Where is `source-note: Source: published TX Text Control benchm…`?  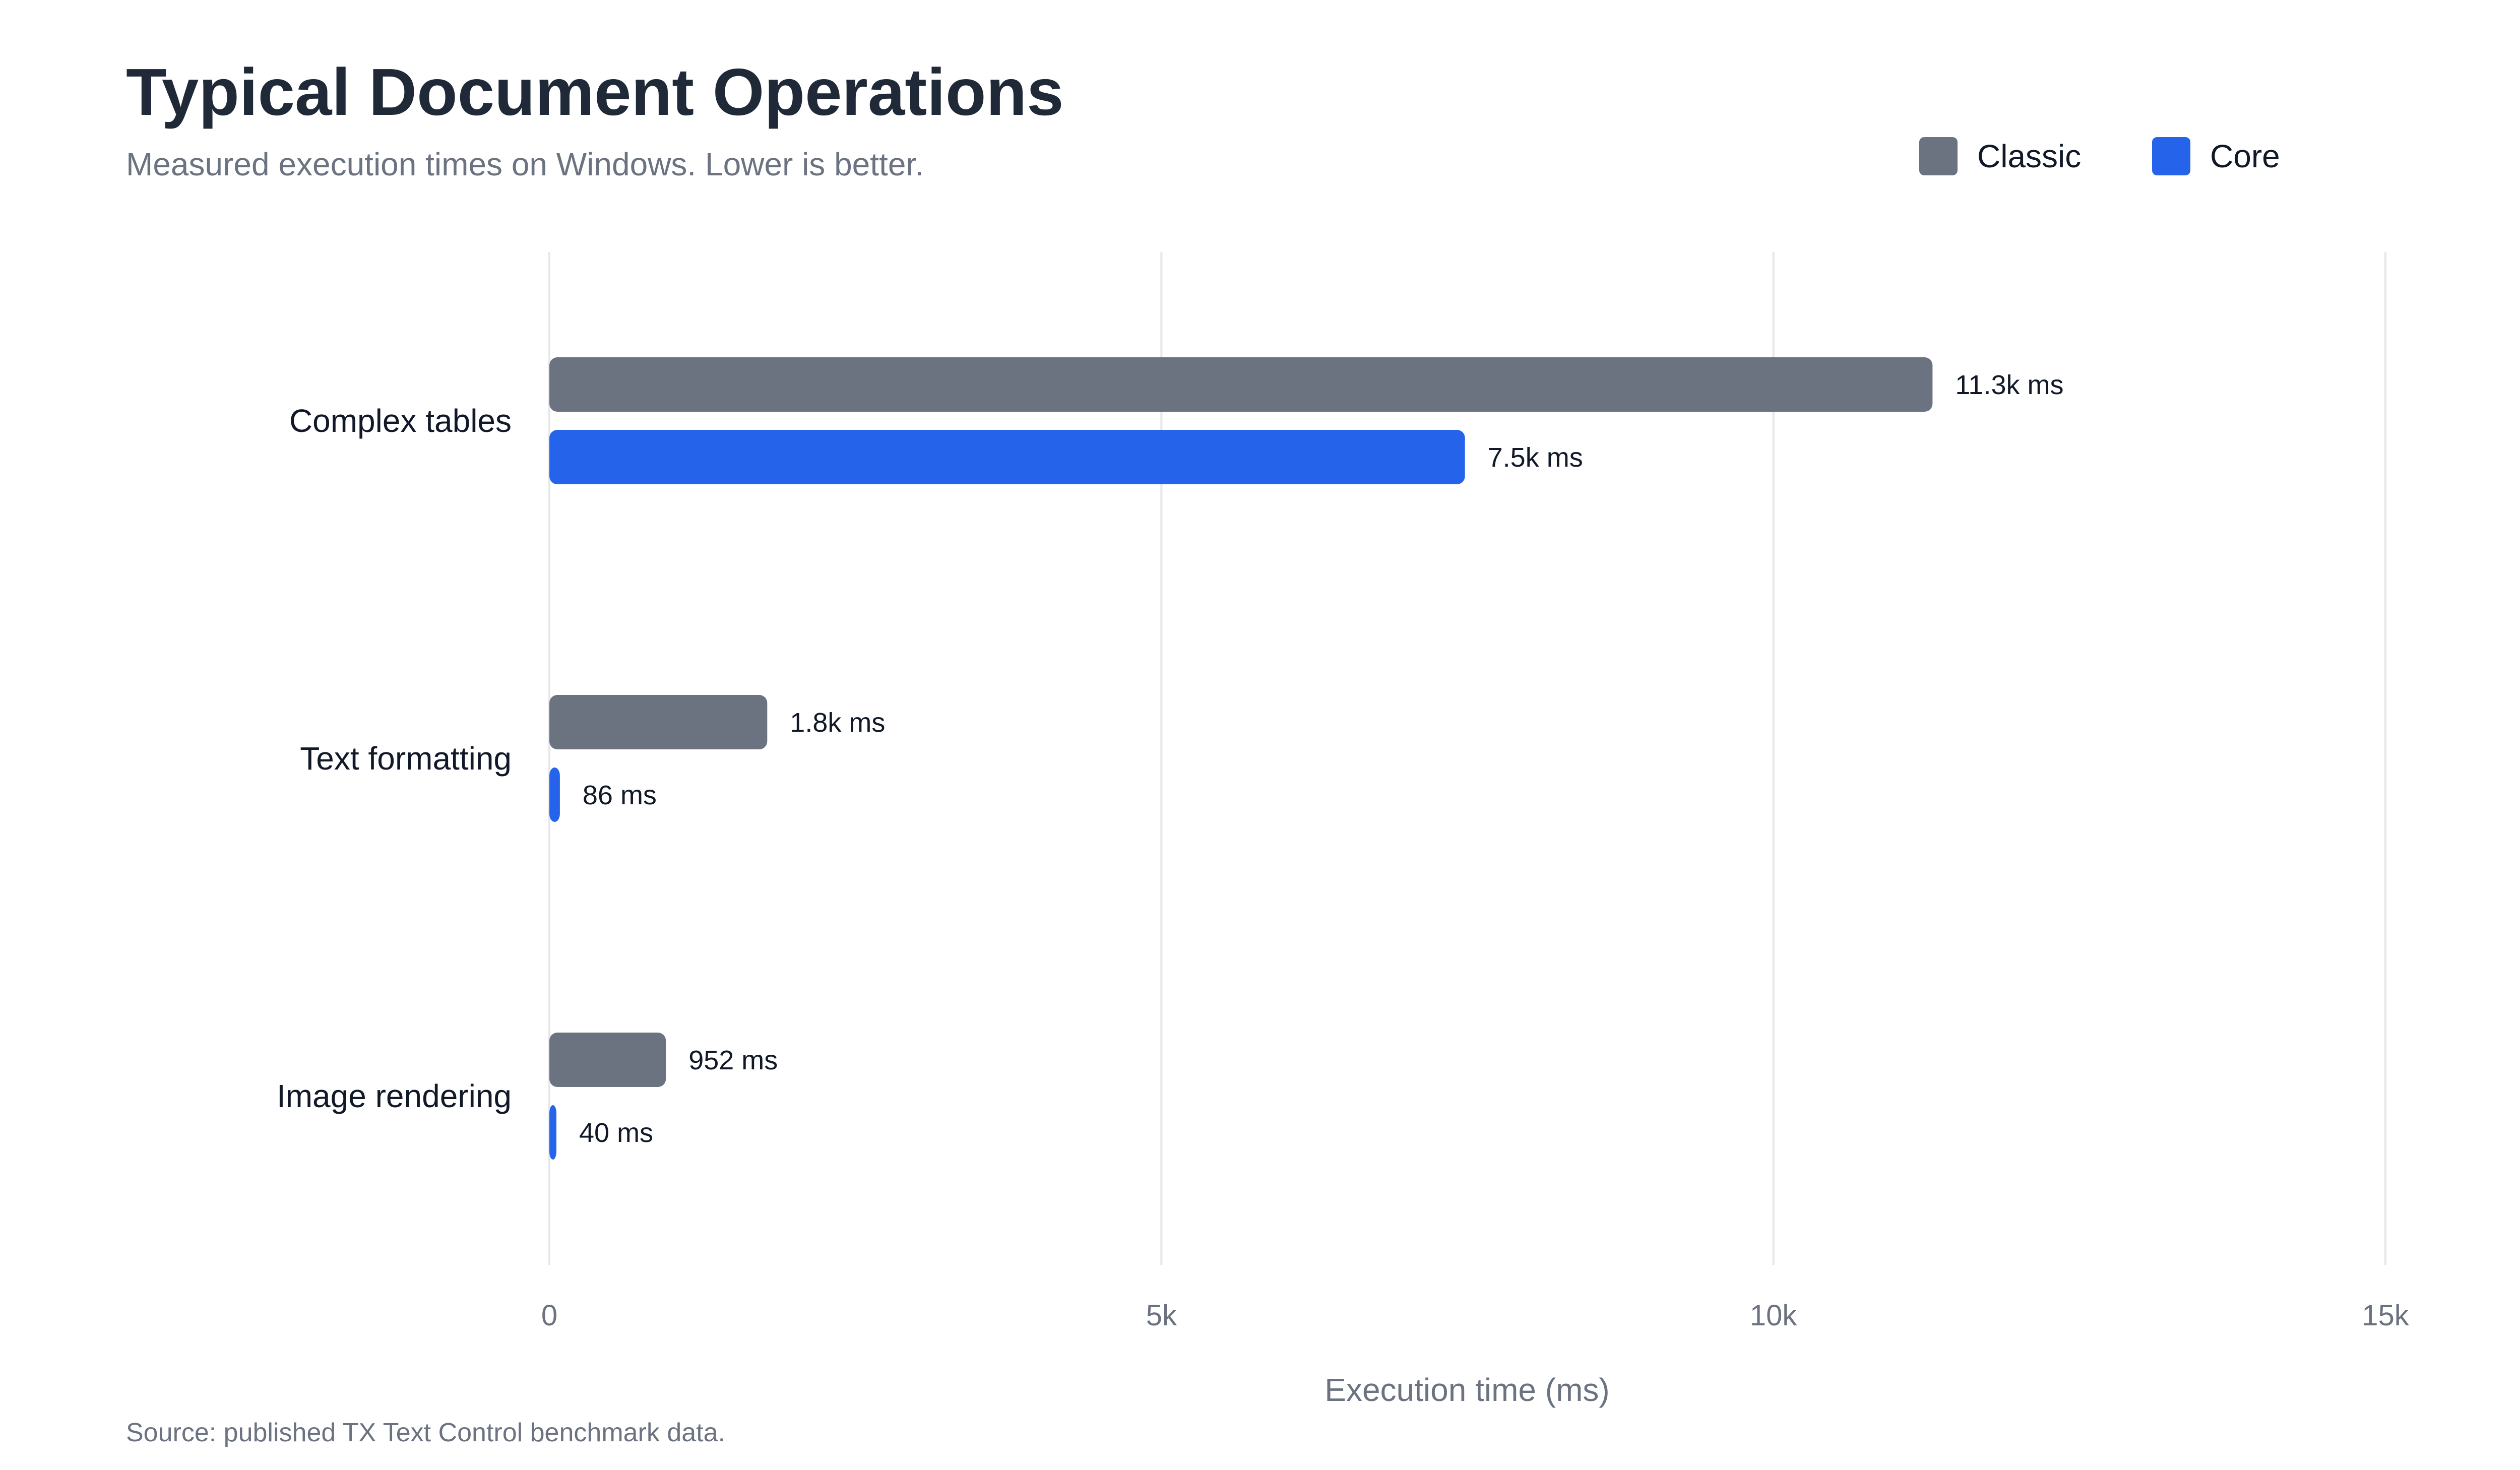
source-note: Source: published TX Text Control benchm… is located at coordinates (426, 1432).